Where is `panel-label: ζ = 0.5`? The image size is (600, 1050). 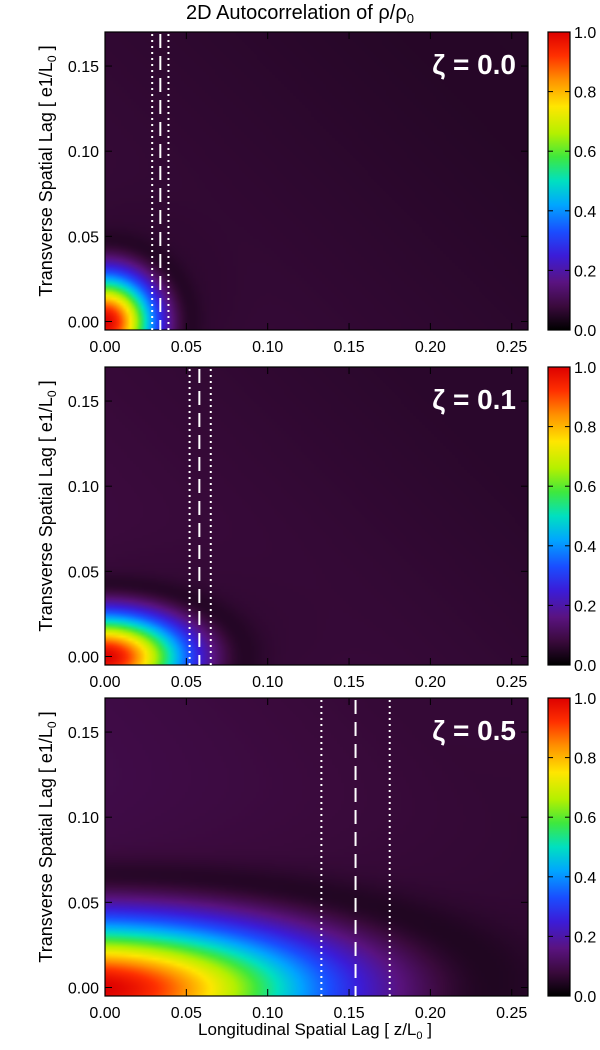
panel-label: ζ = 0.5 is located at coordinates (474, 730).